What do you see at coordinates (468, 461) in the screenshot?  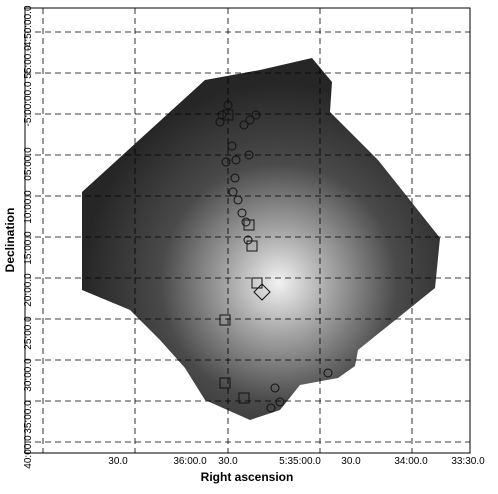 I see `x-tick-label: 33:30.0` at bounding box center [468, 461].